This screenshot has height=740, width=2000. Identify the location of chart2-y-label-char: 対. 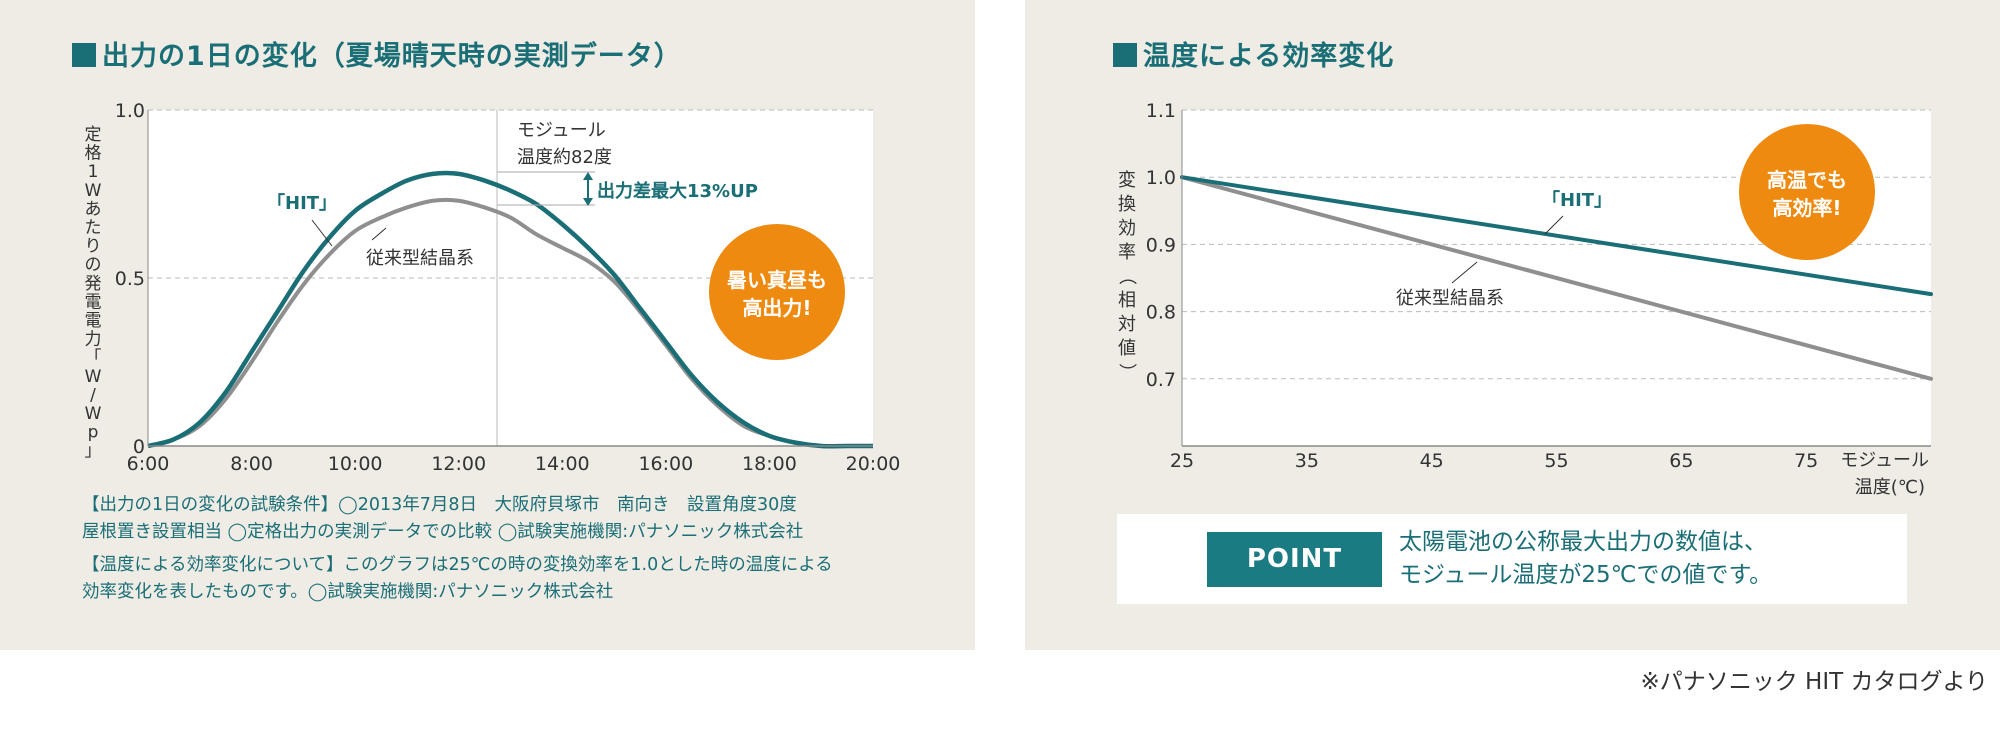
(1127, 324).